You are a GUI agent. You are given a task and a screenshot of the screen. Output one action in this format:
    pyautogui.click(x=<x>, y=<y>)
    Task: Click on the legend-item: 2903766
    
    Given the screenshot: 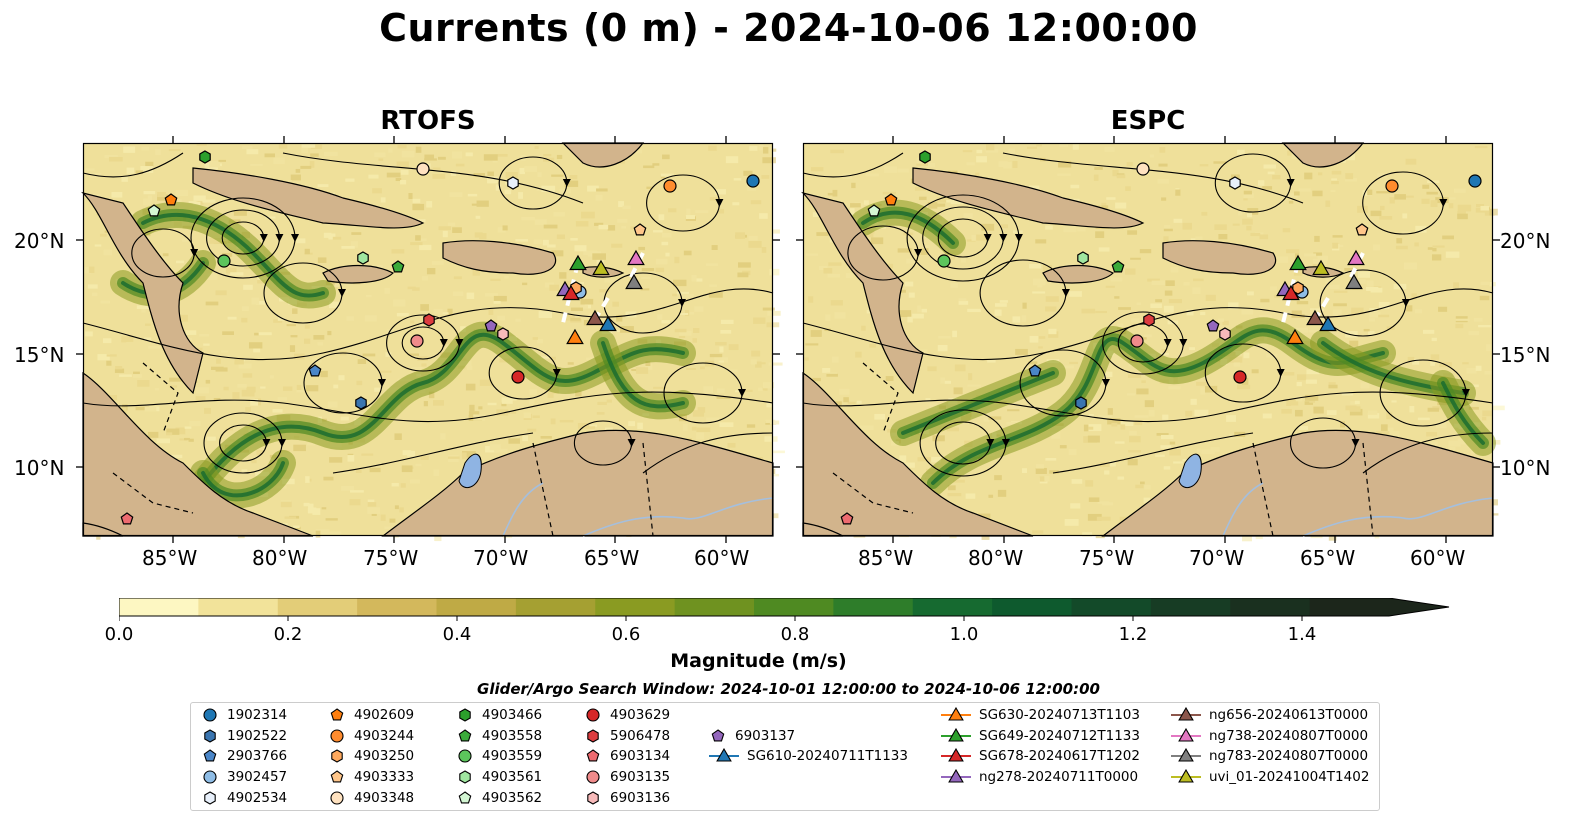 What is the action you would take?
    pyautogui.click(x=244, y=756)
    